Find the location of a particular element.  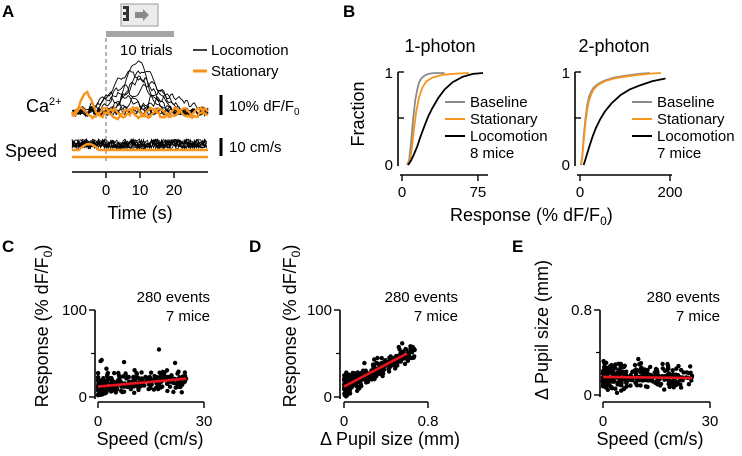

b-right-legend-stationary: Stationary is located at coordinates (691, 119).